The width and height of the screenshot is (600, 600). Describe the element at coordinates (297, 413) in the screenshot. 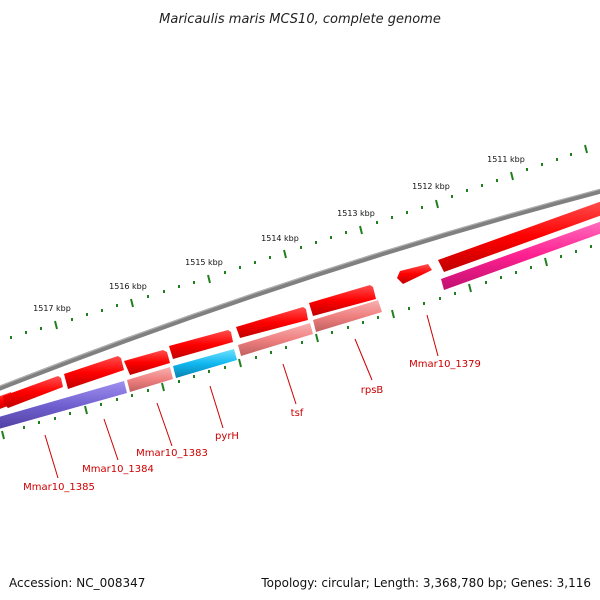

I see `gene-label-tsf: tsf` at that location.